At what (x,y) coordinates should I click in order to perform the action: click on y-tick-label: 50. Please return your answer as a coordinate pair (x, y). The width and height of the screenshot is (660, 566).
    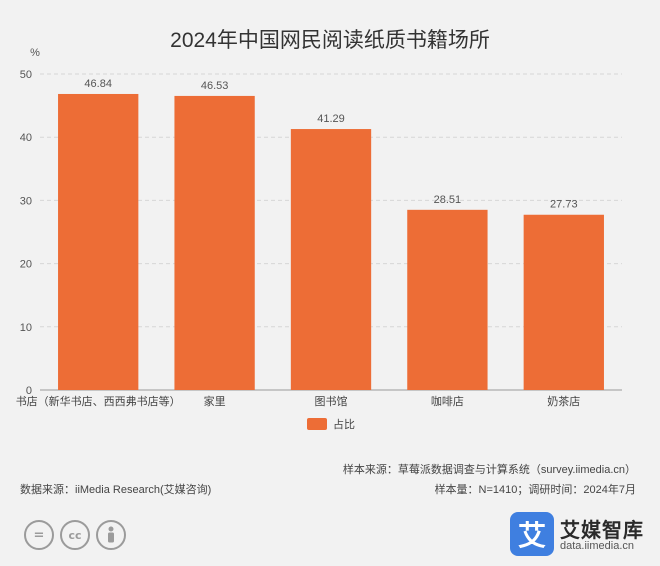
    Looking at the image, I should click on (26, 75).